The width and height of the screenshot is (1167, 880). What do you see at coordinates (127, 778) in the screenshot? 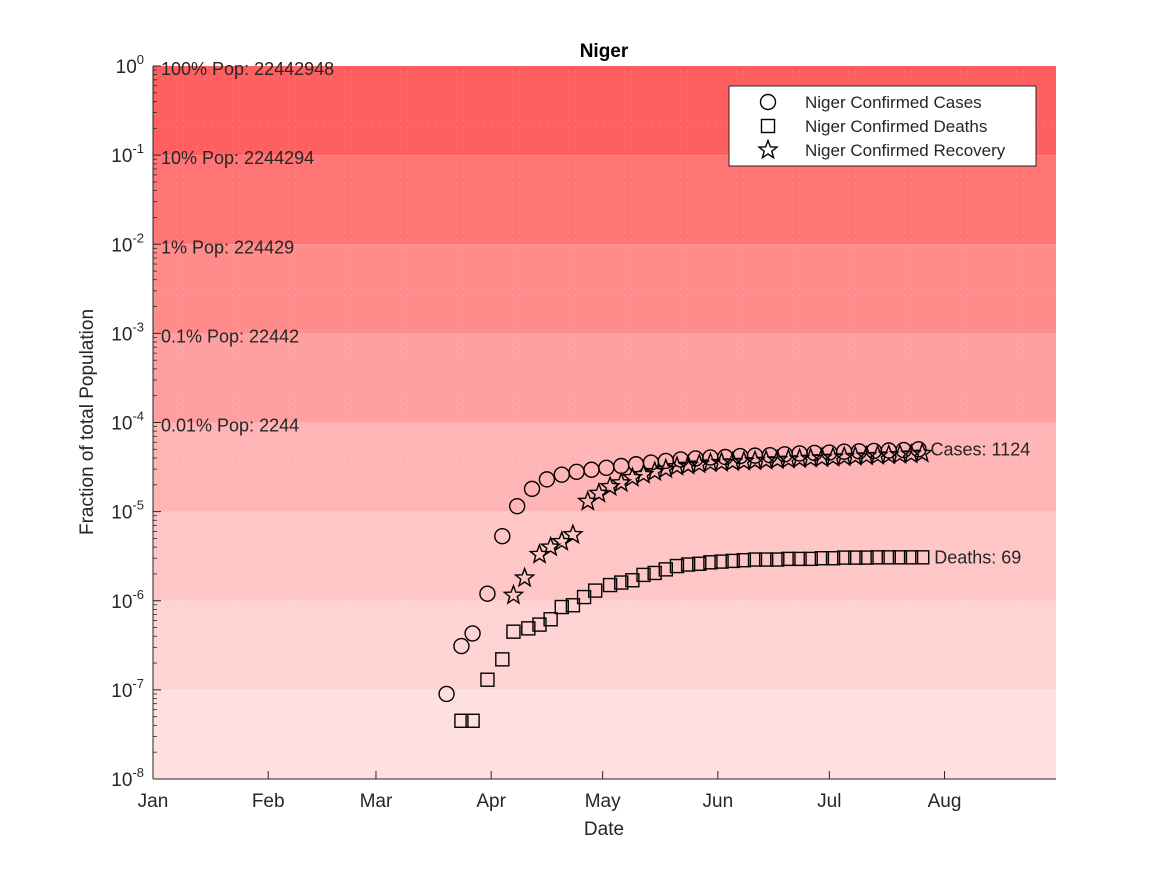
I see `y-tick-label: 10⁻⁸` at bounding box center [127, 778].